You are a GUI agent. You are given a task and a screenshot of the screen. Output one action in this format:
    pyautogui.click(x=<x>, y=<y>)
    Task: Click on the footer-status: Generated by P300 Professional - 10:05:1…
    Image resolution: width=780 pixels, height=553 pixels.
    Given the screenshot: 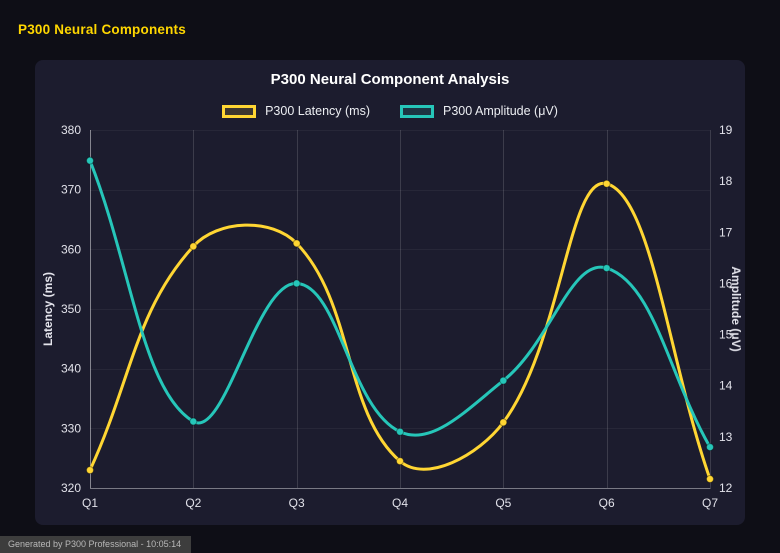 What is the action you would take?
    pyautogui.click(x=96, y=544)
    